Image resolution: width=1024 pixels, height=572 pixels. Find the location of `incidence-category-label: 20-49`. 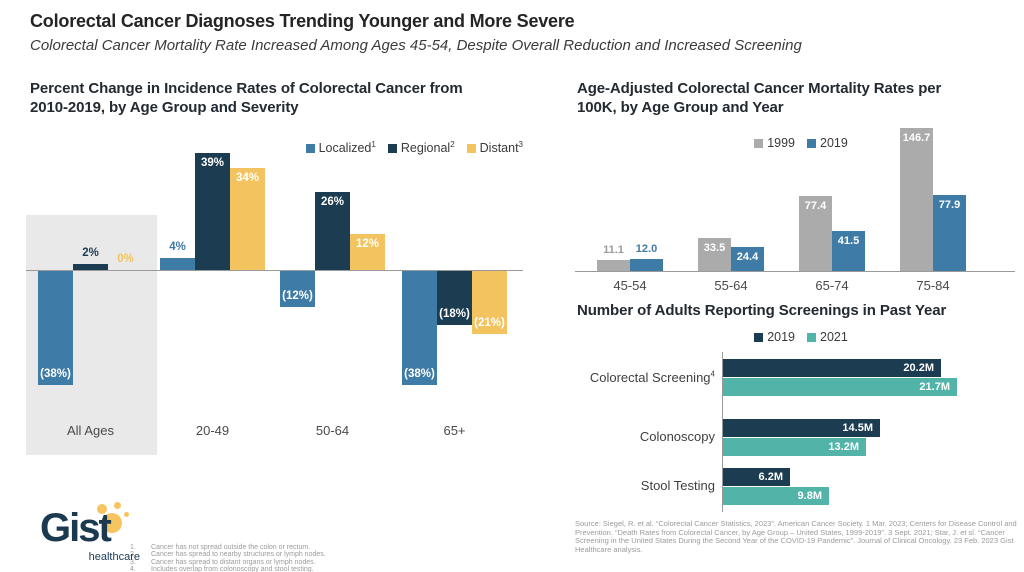

incidence-category-label: 20-49 is located at coordinates (212, 430).